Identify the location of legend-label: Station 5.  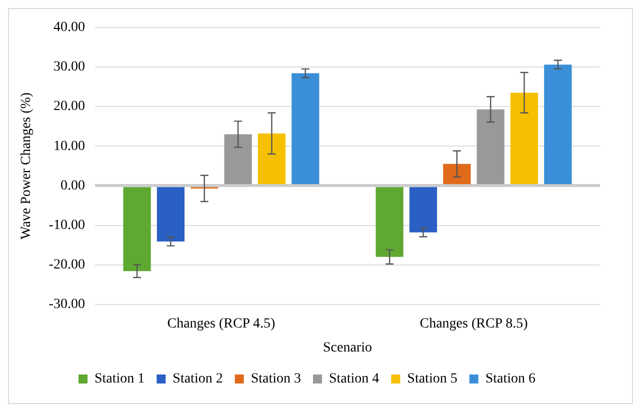
(432, 379).